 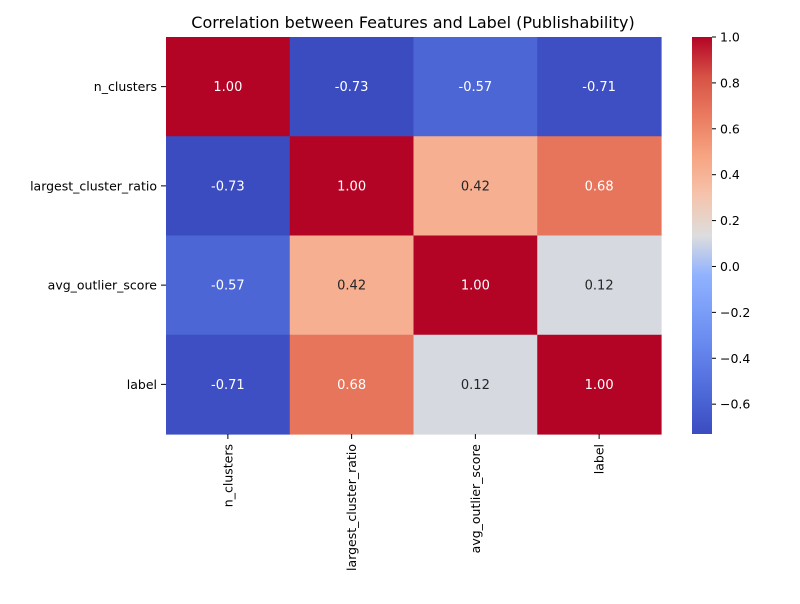 I want to click on x-tick-label: n_clusters, so click(x=227, y=475).